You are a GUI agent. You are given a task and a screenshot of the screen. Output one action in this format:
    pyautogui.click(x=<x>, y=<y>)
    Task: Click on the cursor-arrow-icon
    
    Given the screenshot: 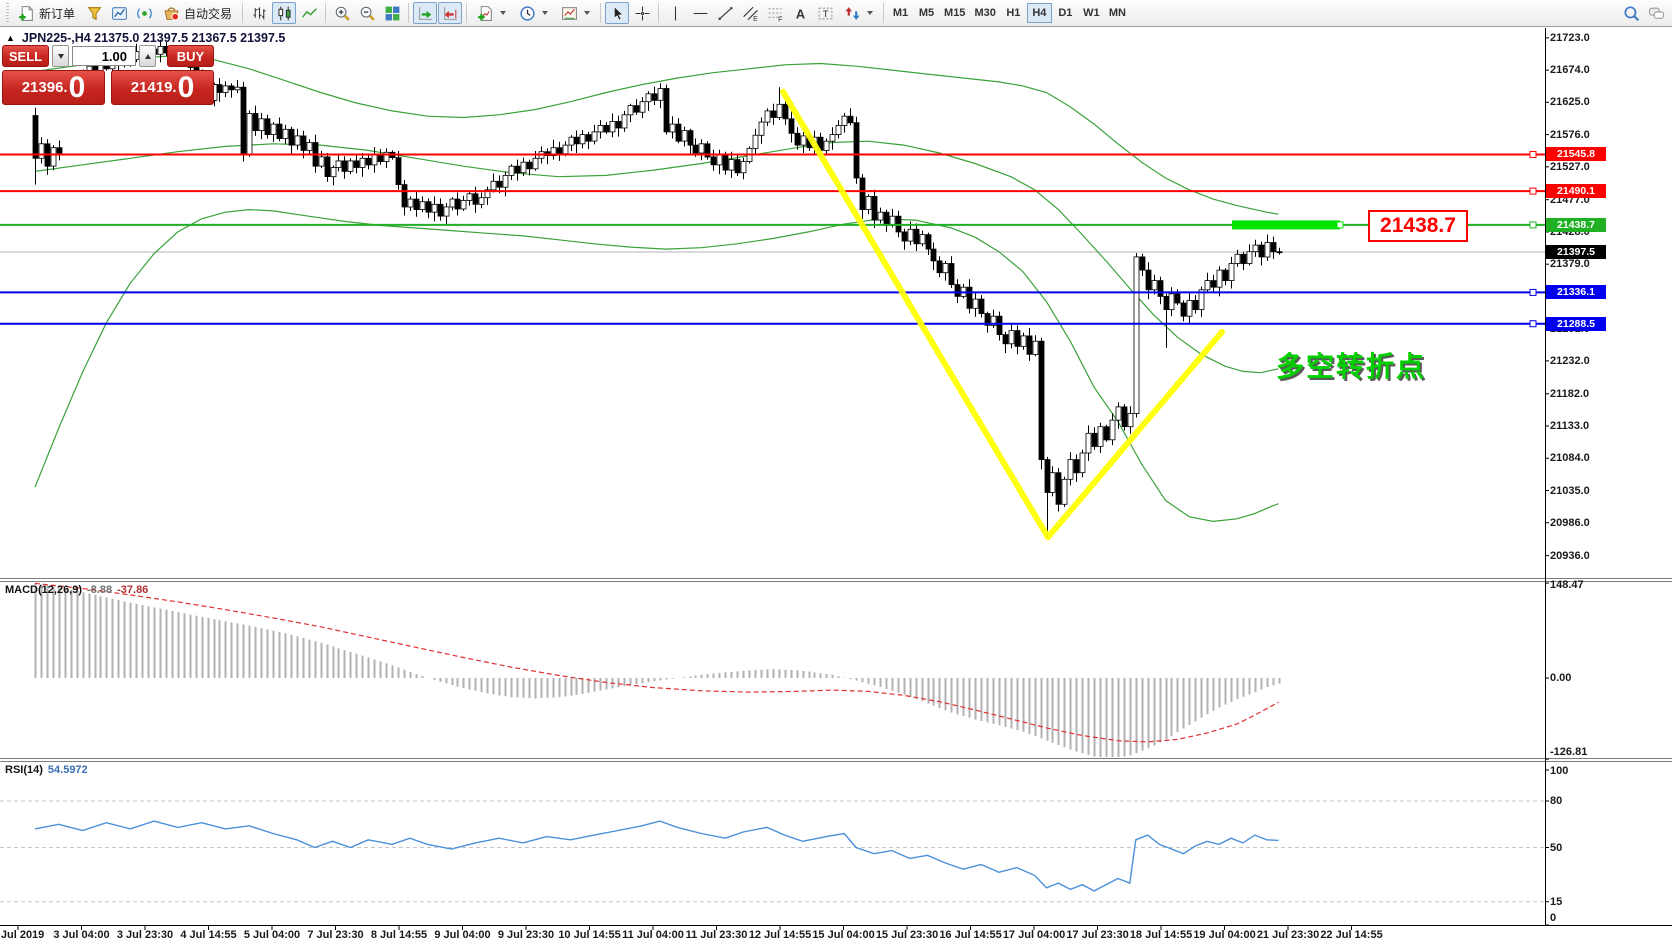 What is the action you would take?
    pyautogui.click(x=618, y=12)
    